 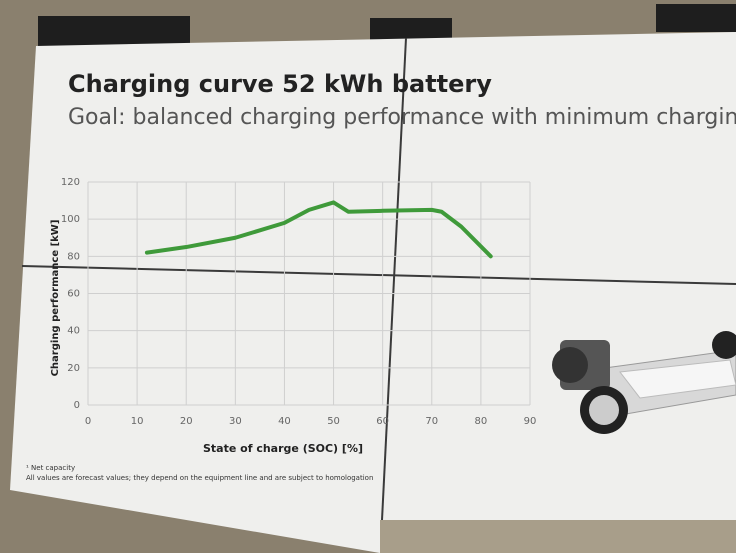 I want to click on x-tick-label: 90, so click(x=530, y=421).